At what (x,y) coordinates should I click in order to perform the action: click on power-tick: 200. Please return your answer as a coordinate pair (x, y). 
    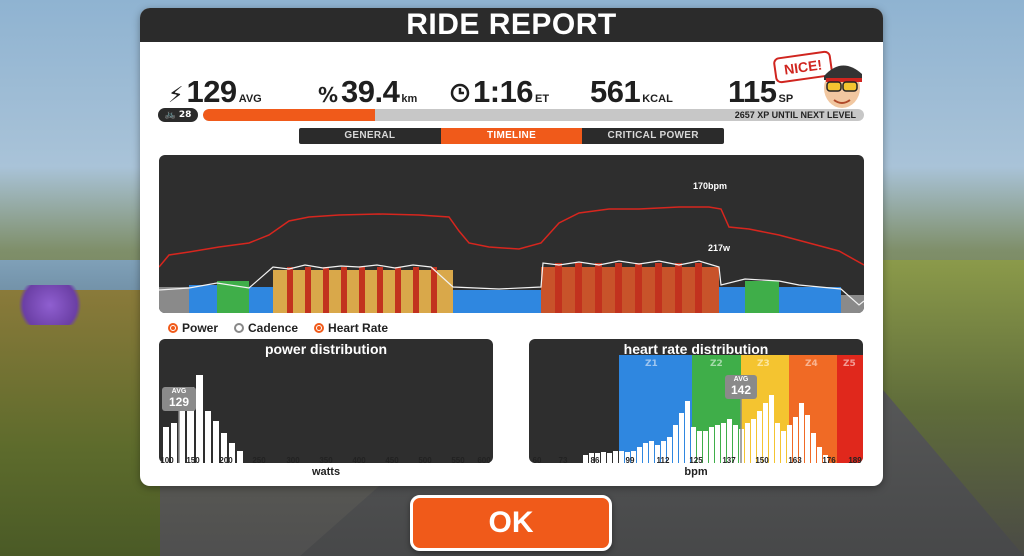
    Looking at the image, I should click on (226, 460).